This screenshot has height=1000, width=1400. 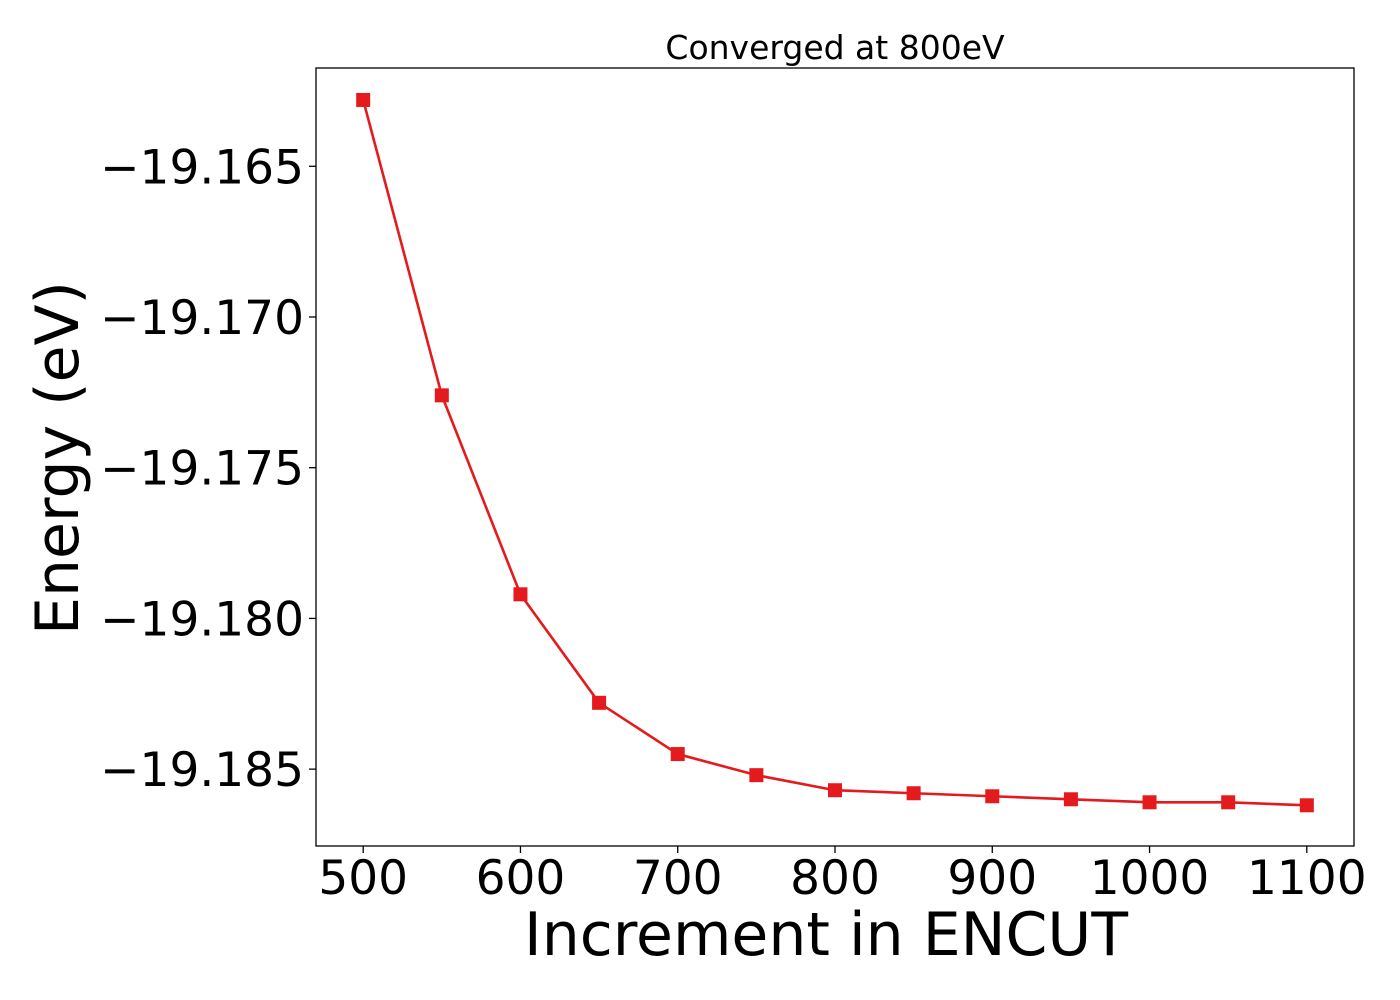 What do you see at coordinates (202, 770) in the screenshot?
I see `y-tick-label: −19.185` at bounding box center [202, 770].